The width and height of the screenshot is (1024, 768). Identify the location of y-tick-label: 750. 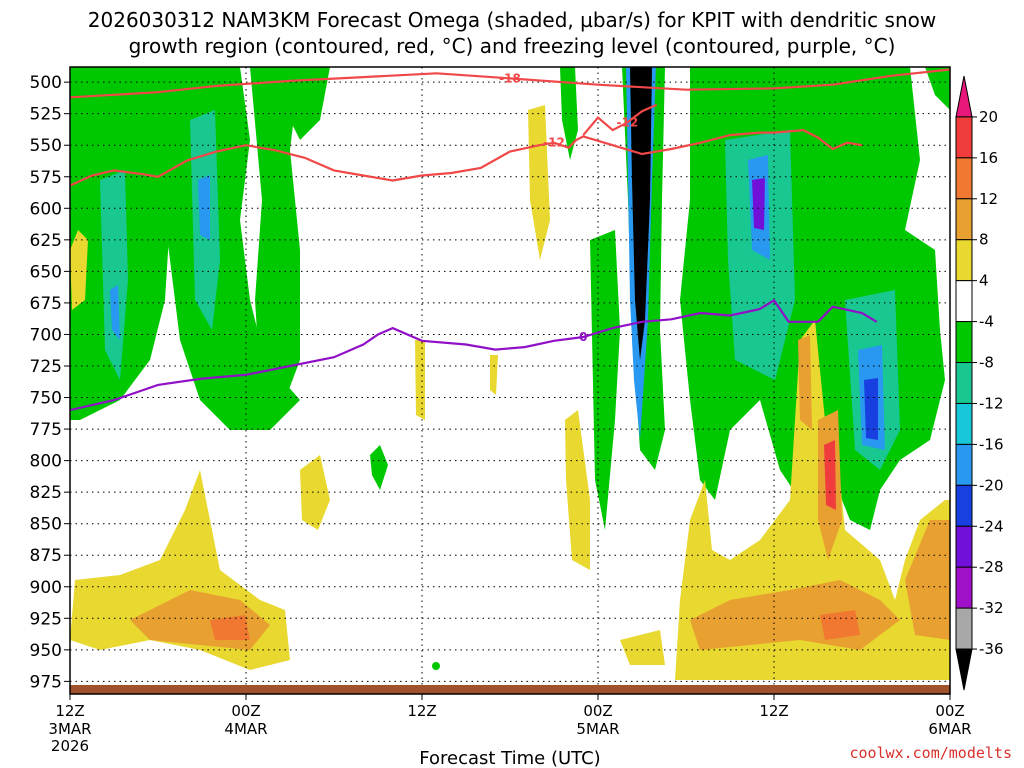
(46, 399).